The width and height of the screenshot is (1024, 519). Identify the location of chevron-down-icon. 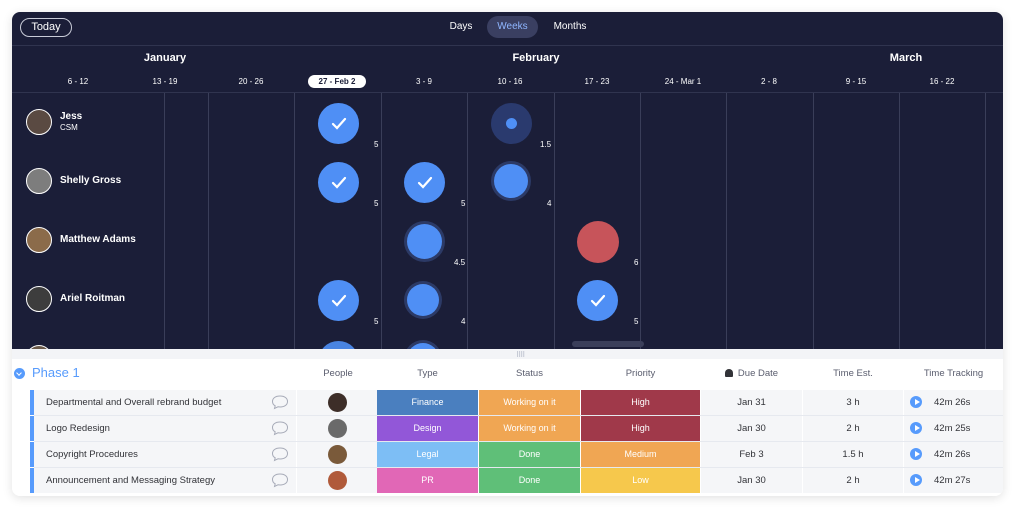
(19, 373).